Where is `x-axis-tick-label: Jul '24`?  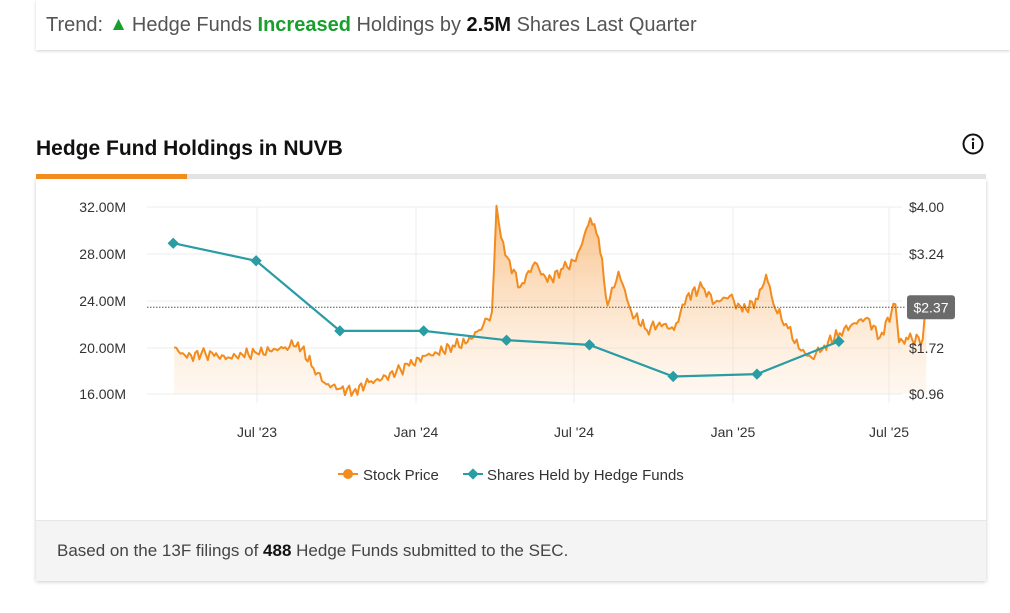
x-axis-tick-label: Jul '24 is located at coordinates (574, 432).